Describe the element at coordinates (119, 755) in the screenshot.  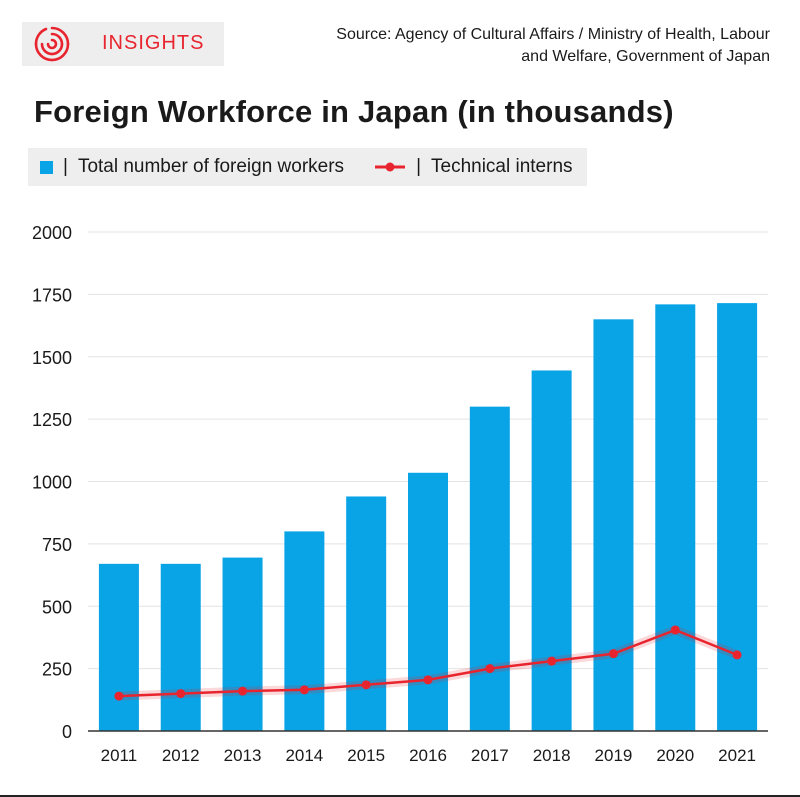
I see `x-tick-label: 2011` at that location.